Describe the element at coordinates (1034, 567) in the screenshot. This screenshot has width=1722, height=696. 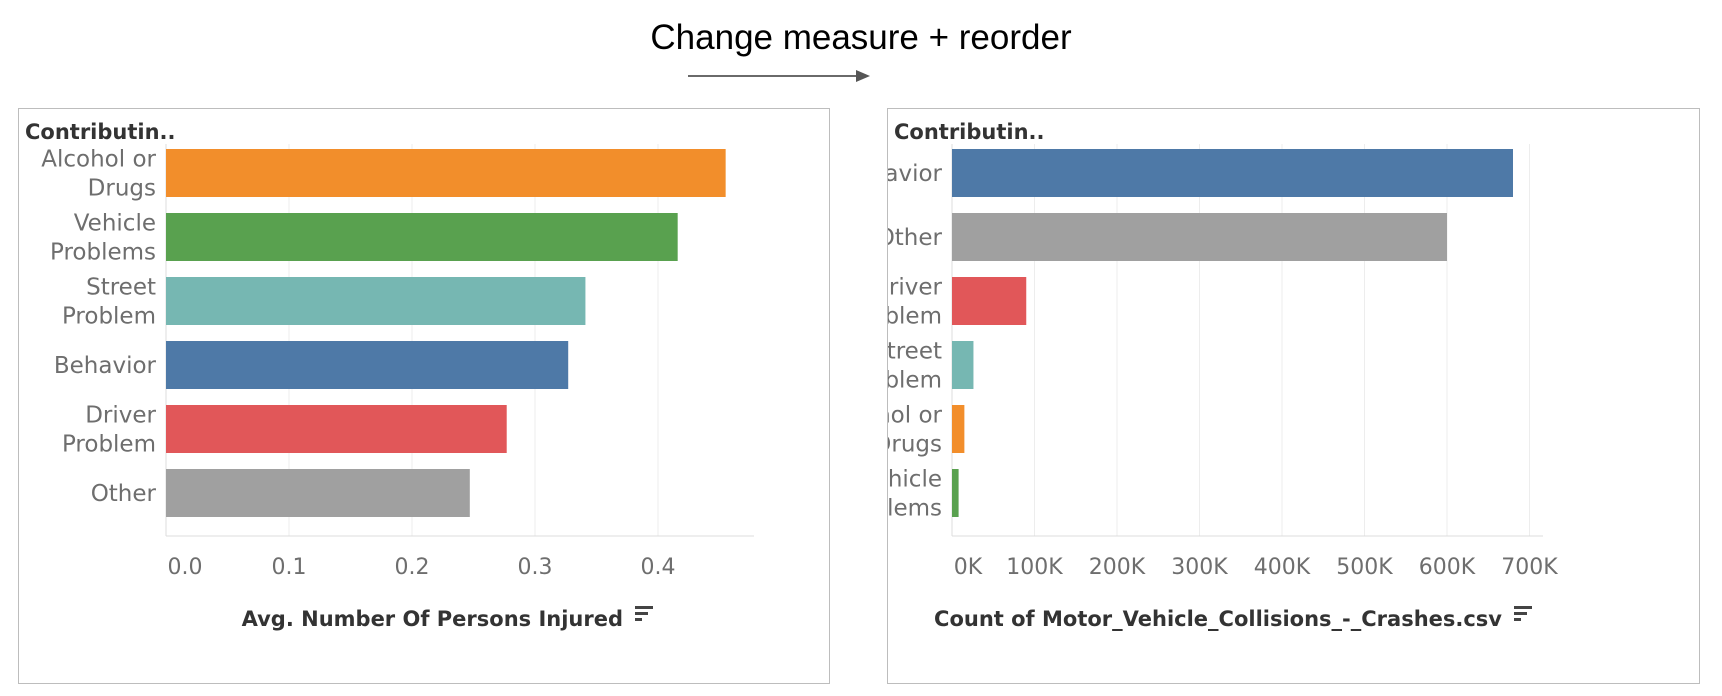
I see `x-tick-label: 100K` at that location.